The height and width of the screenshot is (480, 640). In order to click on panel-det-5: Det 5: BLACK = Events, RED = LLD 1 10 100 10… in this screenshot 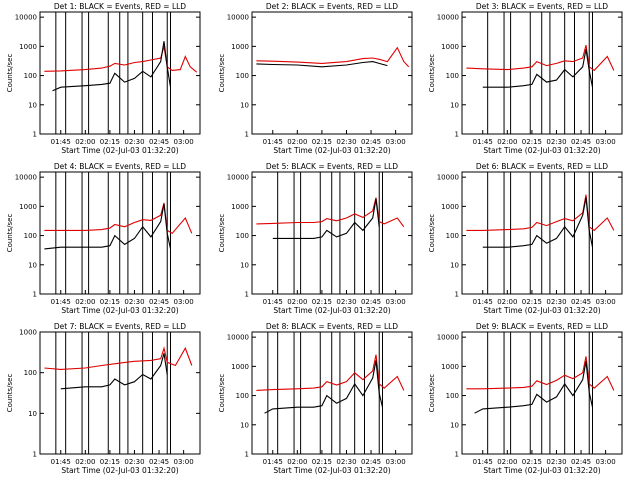, I will do `click(315, 238)`.